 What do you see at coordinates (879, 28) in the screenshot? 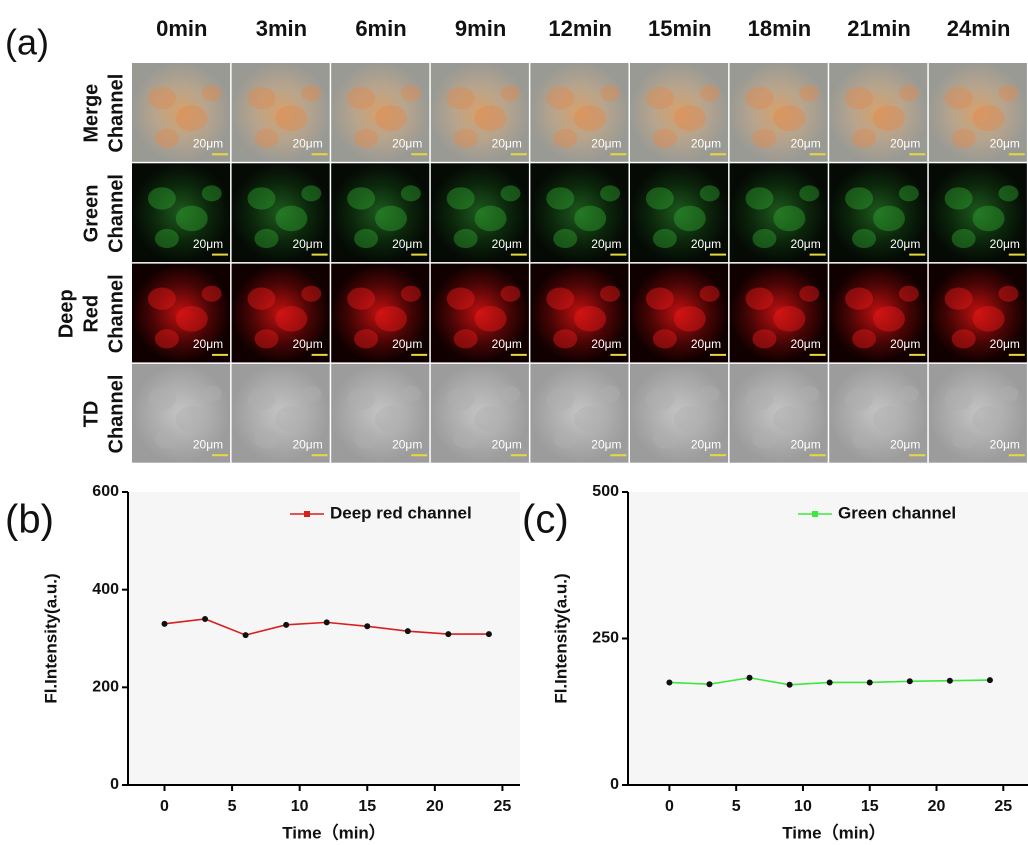
I see `column-header: 21min` at bounding box center [879, 28].